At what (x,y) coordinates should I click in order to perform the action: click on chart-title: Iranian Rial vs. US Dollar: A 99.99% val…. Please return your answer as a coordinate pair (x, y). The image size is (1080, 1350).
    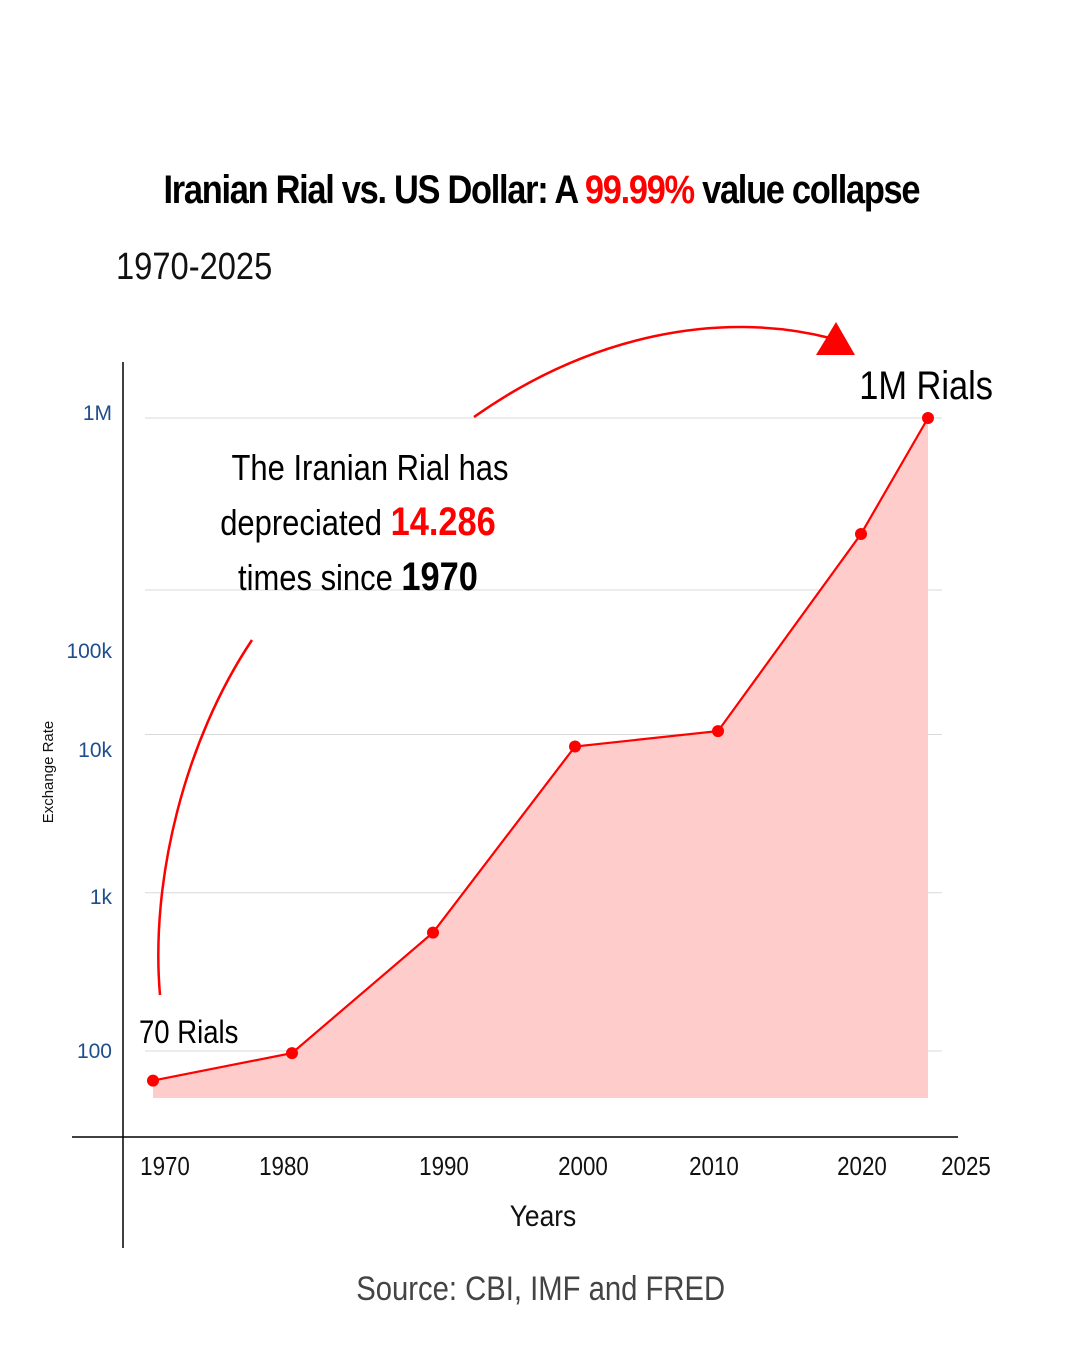
    Looking at the image, I should click on (541, 190).